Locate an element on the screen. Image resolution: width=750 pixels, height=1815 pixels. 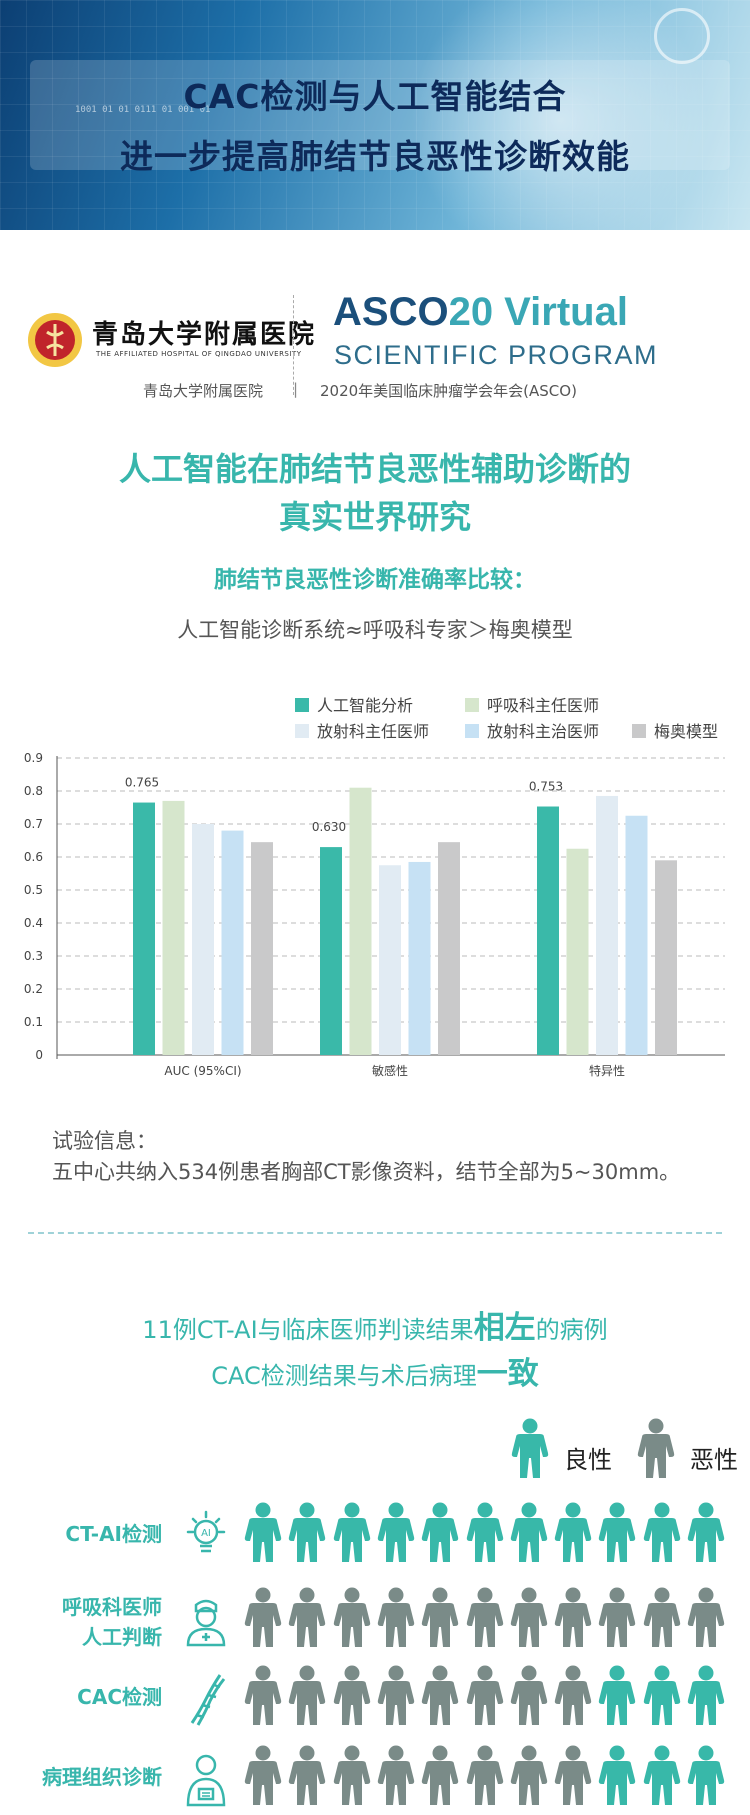
concordance-title-pre: CAC检测结果与术后病理 is located at coordinates (344, 1376).